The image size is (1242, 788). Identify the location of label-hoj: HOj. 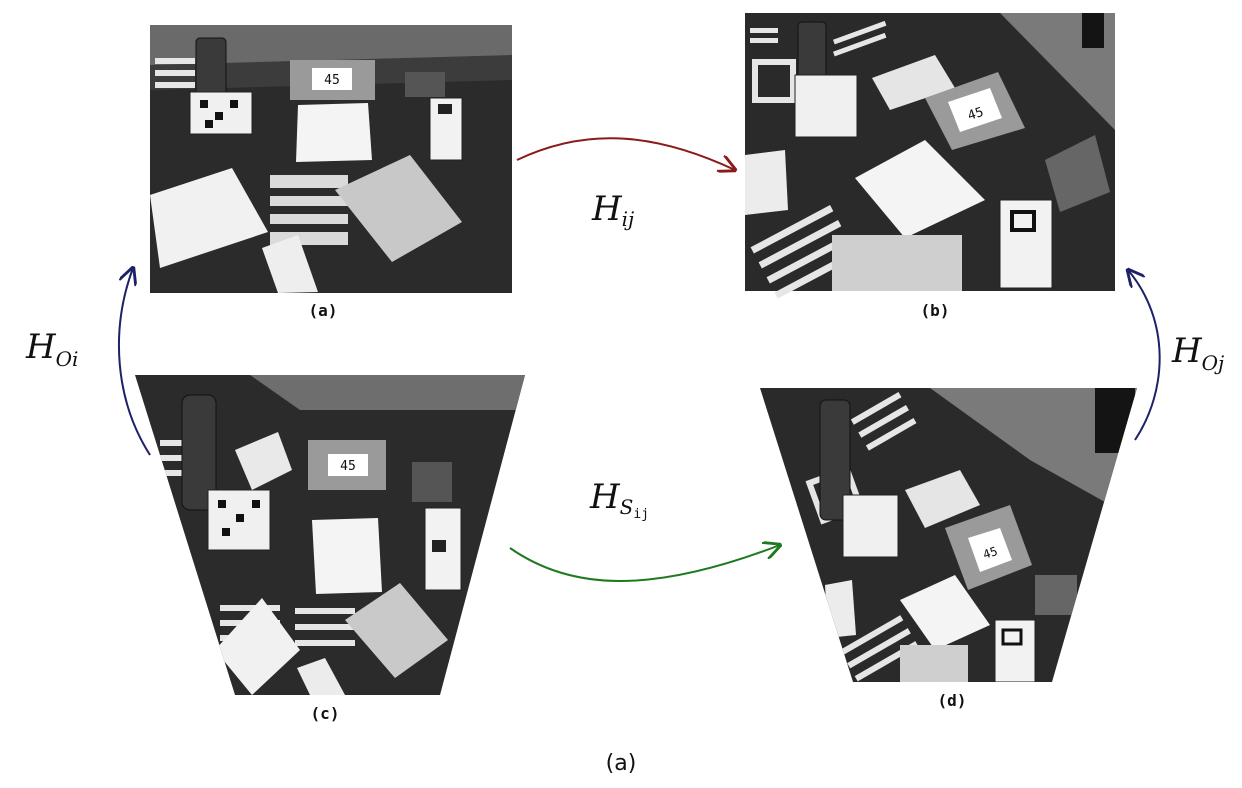
(1197, 353).